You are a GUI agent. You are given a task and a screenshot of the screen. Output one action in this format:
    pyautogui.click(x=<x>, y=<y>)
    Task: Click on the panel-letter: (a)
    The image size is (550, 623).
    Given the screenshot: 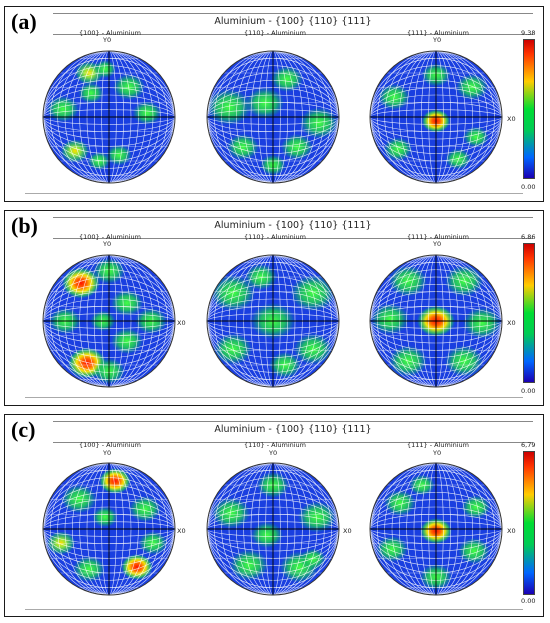 What is the action you would take?
    pyautogui.click(x=24, y=21)
    